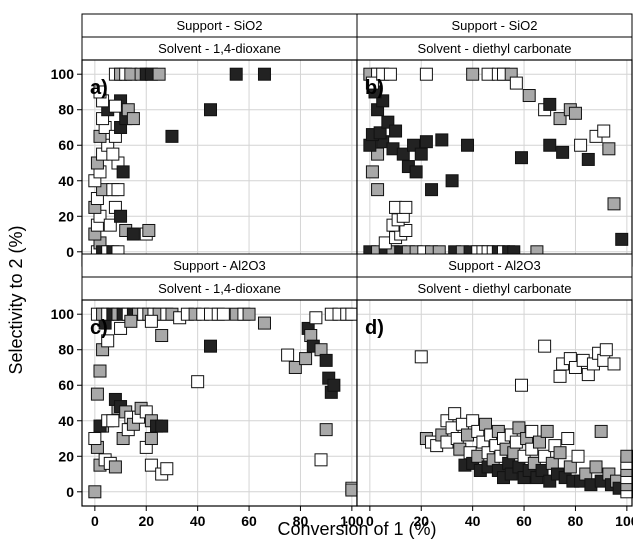 The image size is (633, 541). I want to click on panel-letter-label: a), so click(99, 88).